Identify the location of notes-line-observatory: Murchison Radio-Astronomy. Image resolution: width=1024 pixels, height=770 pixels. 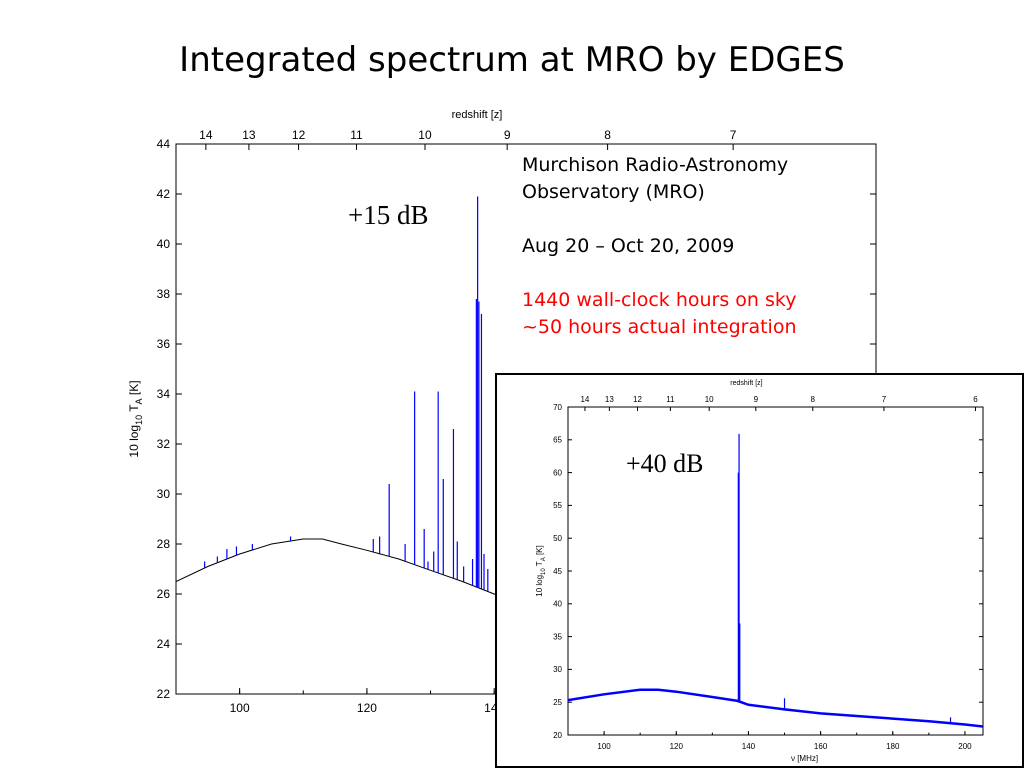
(655, 165).